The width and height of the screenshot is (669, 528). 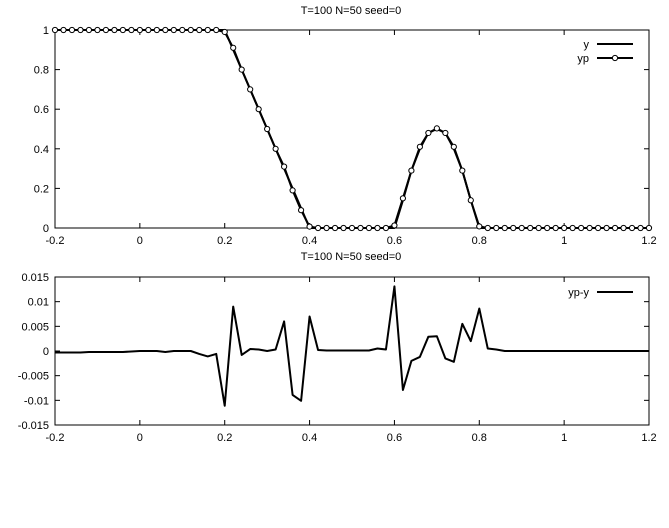 I want to click on legend-label-yp-y: yp-y, so click(x=578, y=293).